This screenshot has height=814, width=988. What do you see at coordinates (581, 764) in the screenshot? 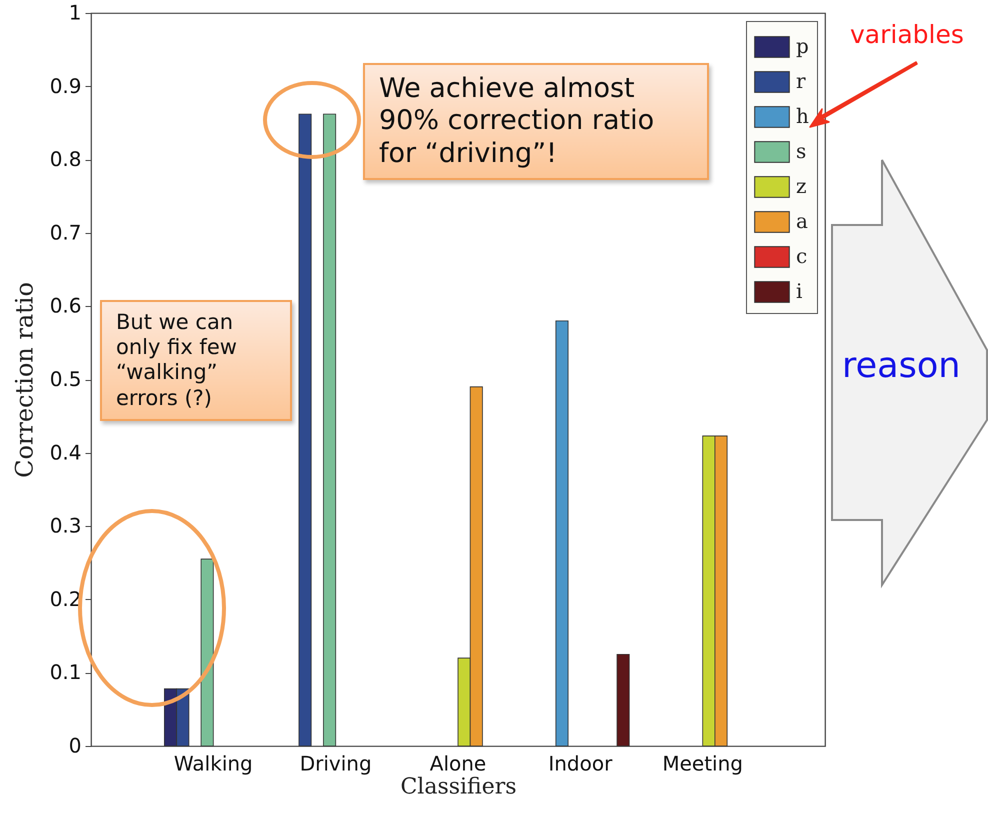
I see `x-tick-label: Indoor` at bounding box center [581, 764].